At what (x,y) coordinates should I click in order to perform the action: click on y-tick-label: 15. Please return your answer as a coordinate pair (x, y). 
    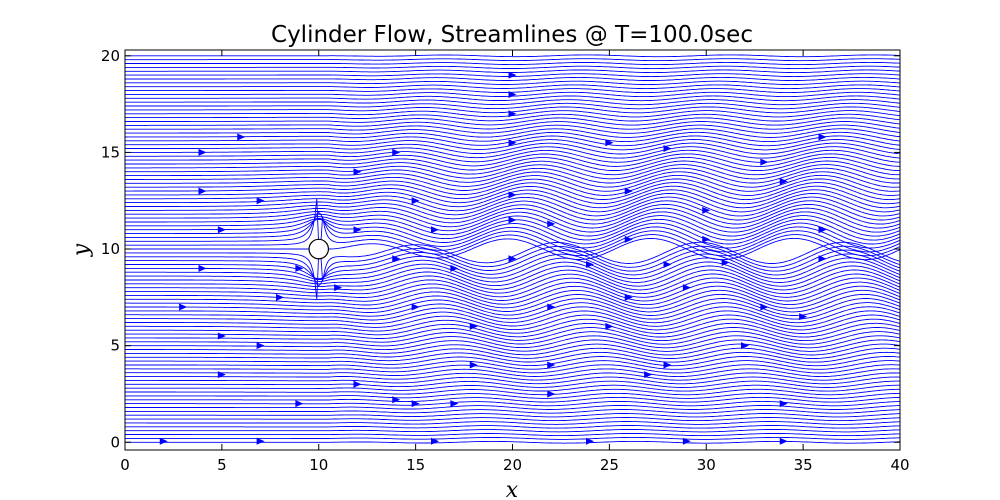
    Looking at the image, I should click on (110, 152).